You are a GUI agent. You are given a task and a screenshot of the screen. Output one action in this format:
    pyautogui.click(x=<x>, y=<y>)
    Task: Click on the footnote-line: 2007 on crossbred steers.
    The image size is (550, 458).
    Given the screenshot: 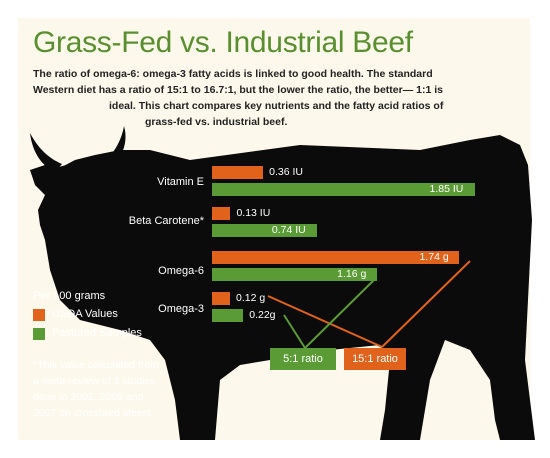 What is the action you would take?
    pyautogui.click(x=94, y=413)
    